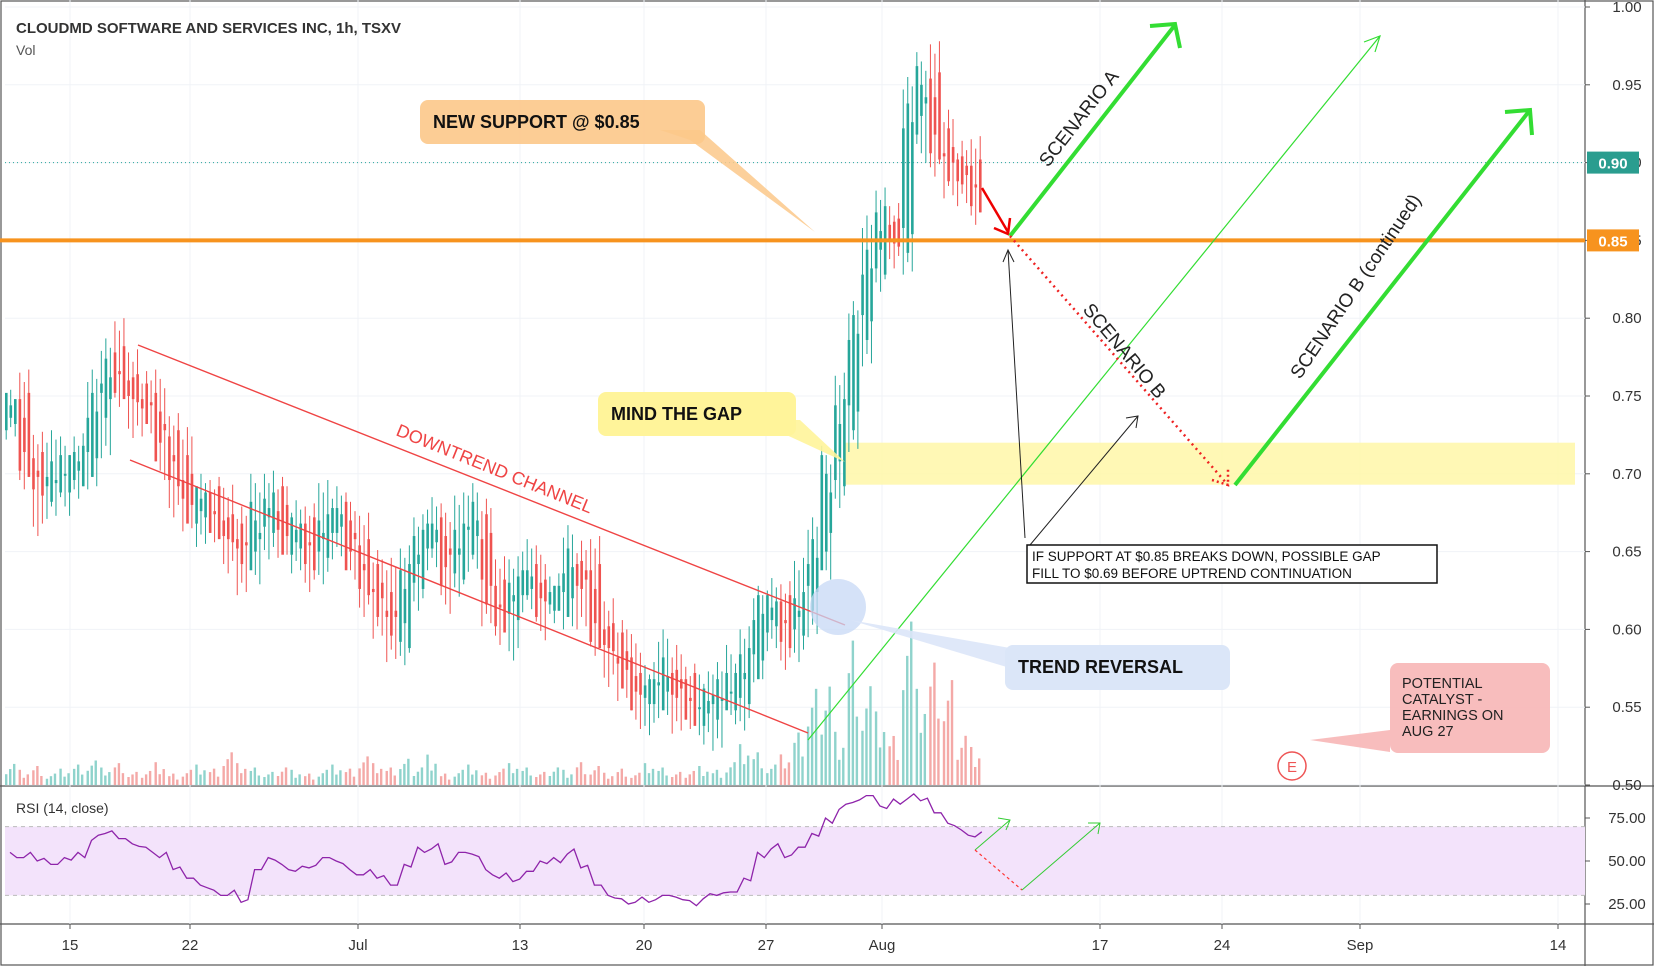 The width and height of the screenshot is (1654, 966). Describe the element at coordinates (536, 122) in the screenshot. I see `new-support-label: NEW SUPPORT @ $0.85` at that location.